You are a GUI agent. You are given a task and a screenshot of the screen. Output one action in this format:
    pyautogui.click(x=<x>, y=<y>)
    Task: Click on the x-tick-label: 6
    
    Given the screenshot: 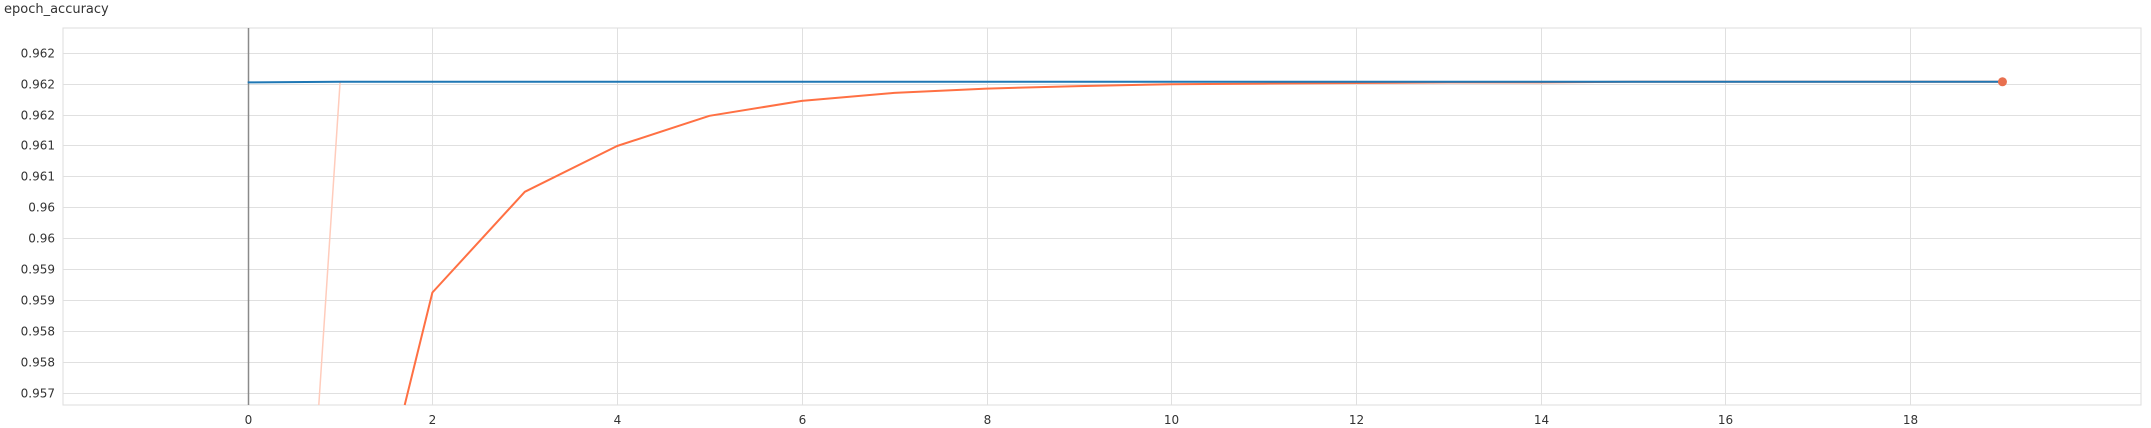 What is the action you would take?
    pyautogui.click(x=803, y=420)
    